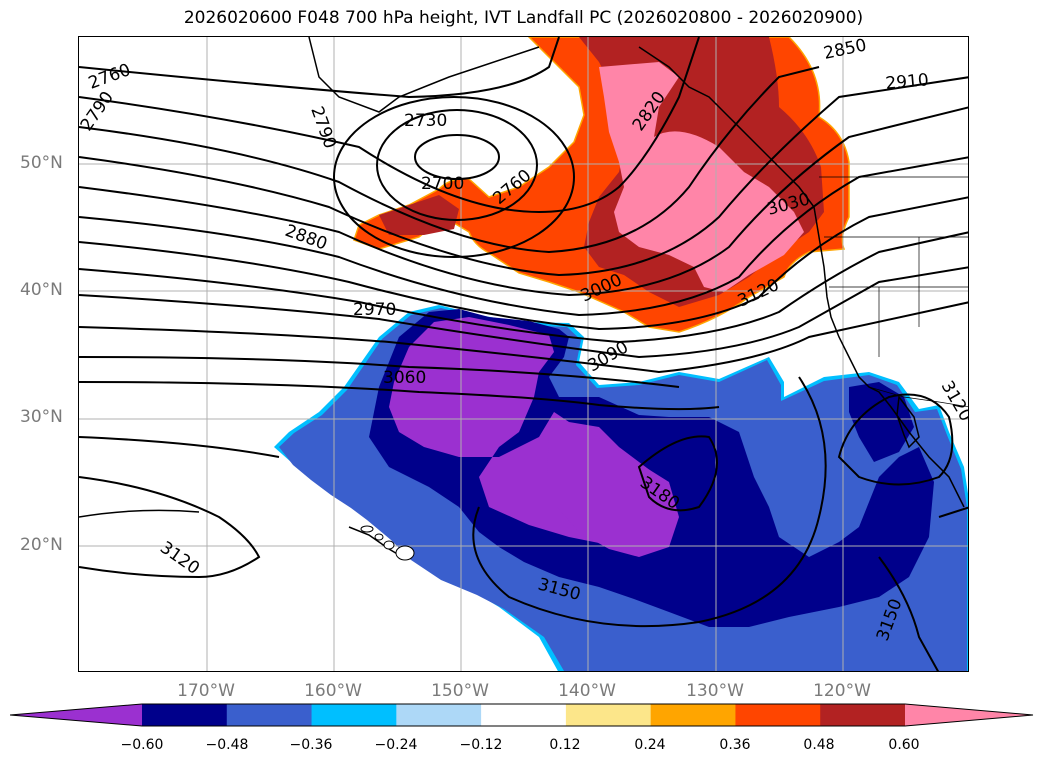 The height and width of the screenshot is (765, 1047). What do you see at coordinates (650, 745) in the screenshot?
I see `colorbar-tick-label: 0.24` at bounding box center [650, 745].